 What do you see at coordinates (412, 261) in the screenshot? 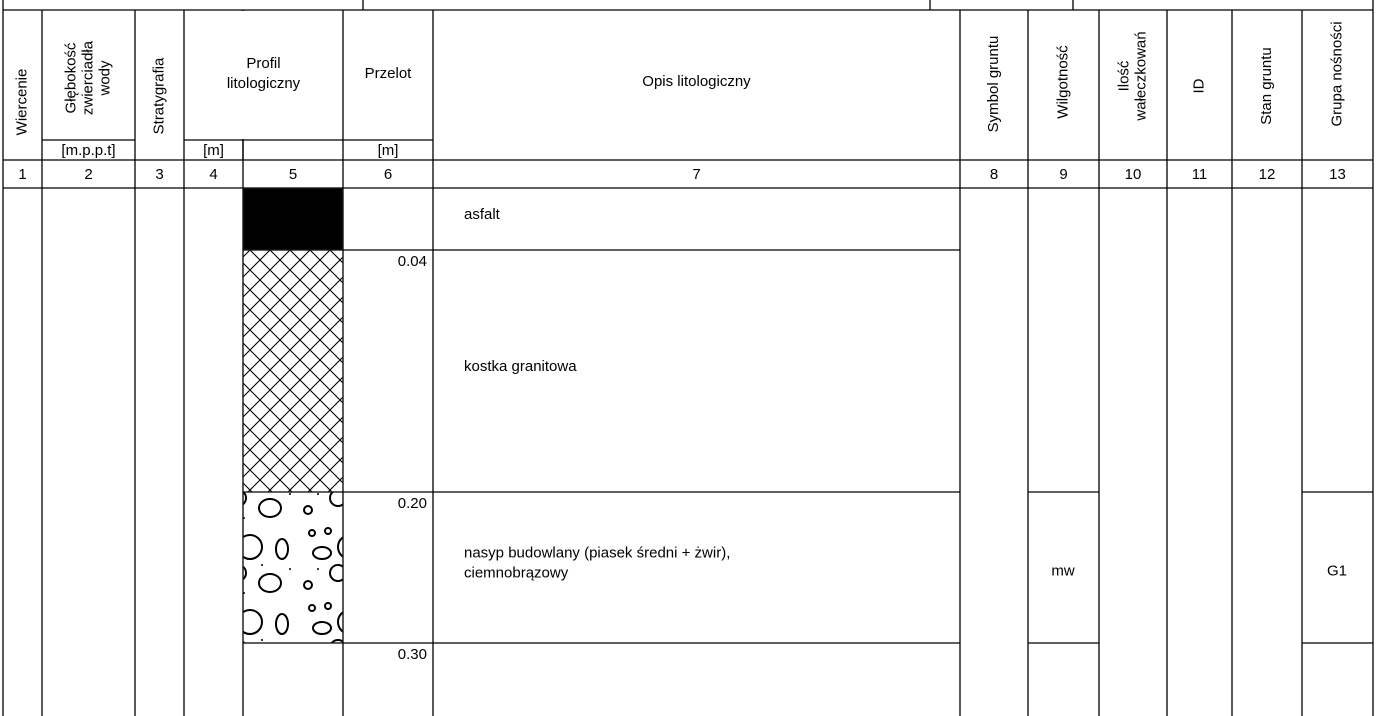
I see `depth: 0.04` at bounding box center [412, 261].